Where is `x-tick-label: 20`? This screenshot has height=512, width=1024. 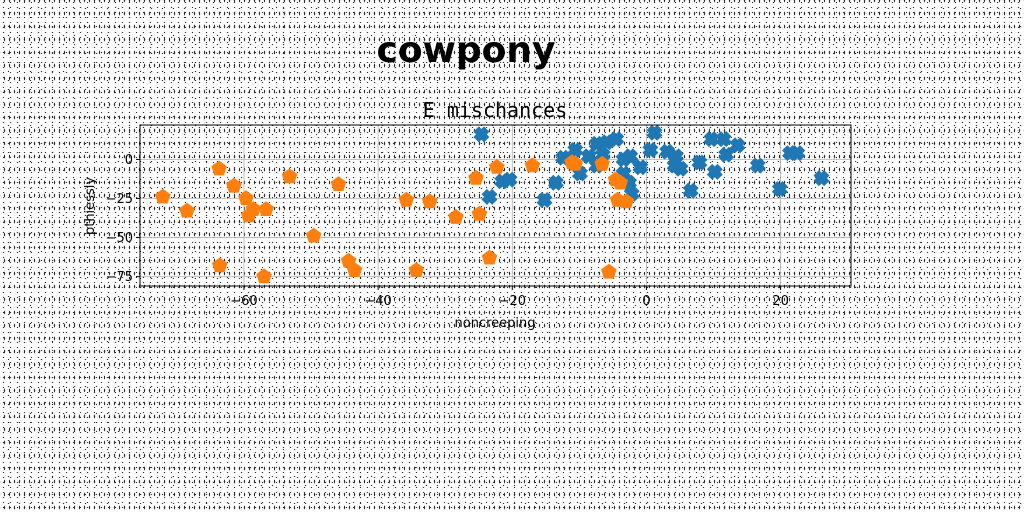 x-tick-label: 20 is located at coordinates (780, 301).